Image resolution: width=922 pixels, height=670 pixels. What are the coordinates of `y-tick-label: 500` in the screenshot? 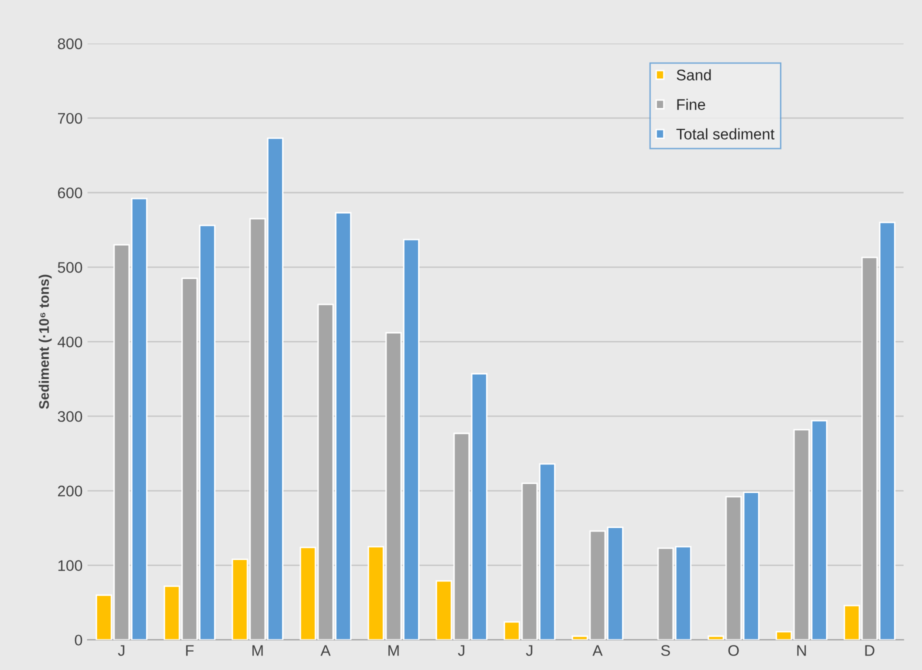 It's located at (70, 267).